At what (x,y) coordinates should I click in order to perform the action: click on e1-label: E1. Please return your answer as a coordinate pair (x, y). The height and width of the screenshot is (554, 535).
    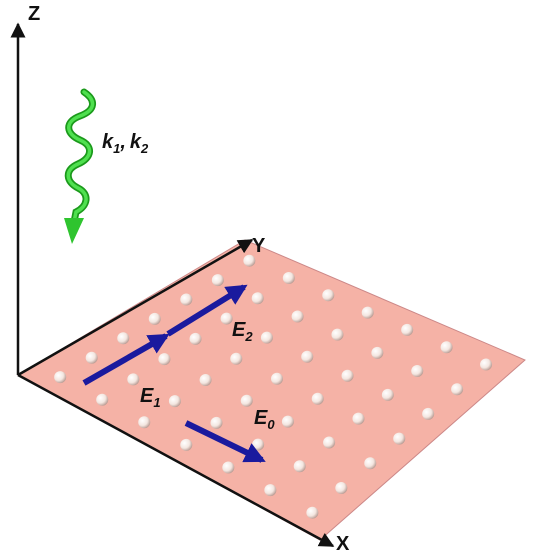
    Looking at the image, I should click on (150, 397).